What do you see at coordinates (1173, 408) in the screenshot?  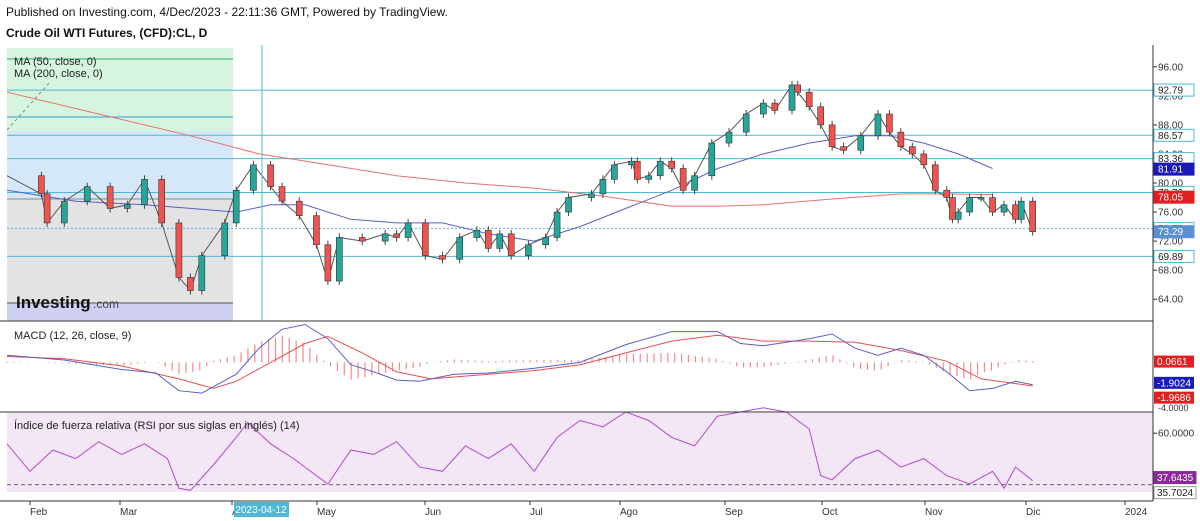 I see `macd-partial-tick: -4.0000` at bounding box center [1173, 408].